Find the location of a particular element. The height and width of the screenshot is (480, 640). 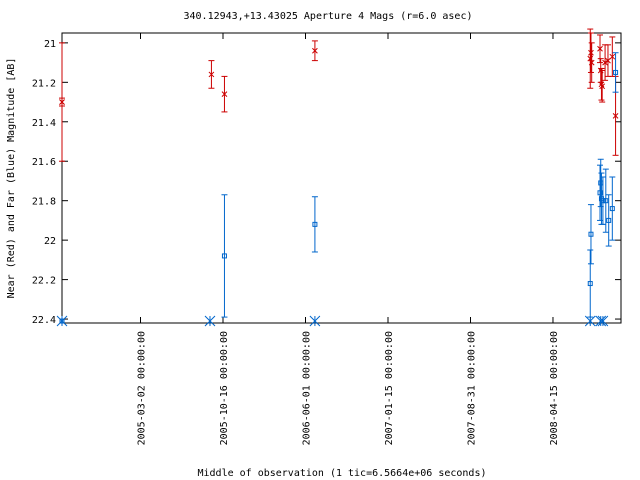

y-tick-label: 21.4 is located at coordinates (44, 123).